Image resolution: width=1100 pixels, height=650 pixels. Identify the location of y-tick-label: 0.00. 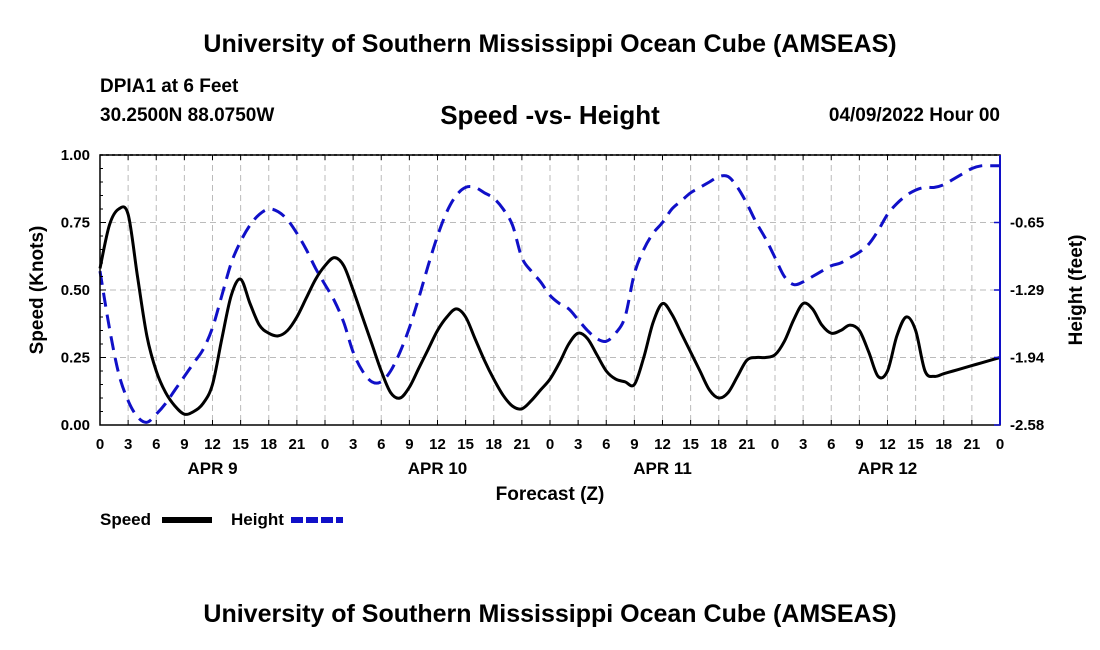
(75, 425).